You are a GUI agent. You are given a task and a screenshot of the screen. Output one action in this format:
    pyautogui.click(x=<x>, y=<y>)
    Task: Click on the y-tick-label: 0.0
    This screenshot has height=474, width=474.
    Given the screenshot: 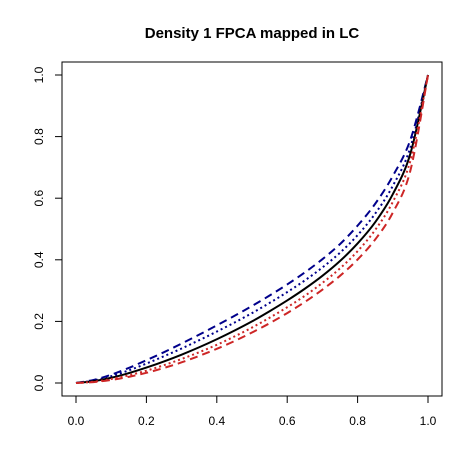 What is the action you would take?
    pyautogui.click(x=39, y=382)
    